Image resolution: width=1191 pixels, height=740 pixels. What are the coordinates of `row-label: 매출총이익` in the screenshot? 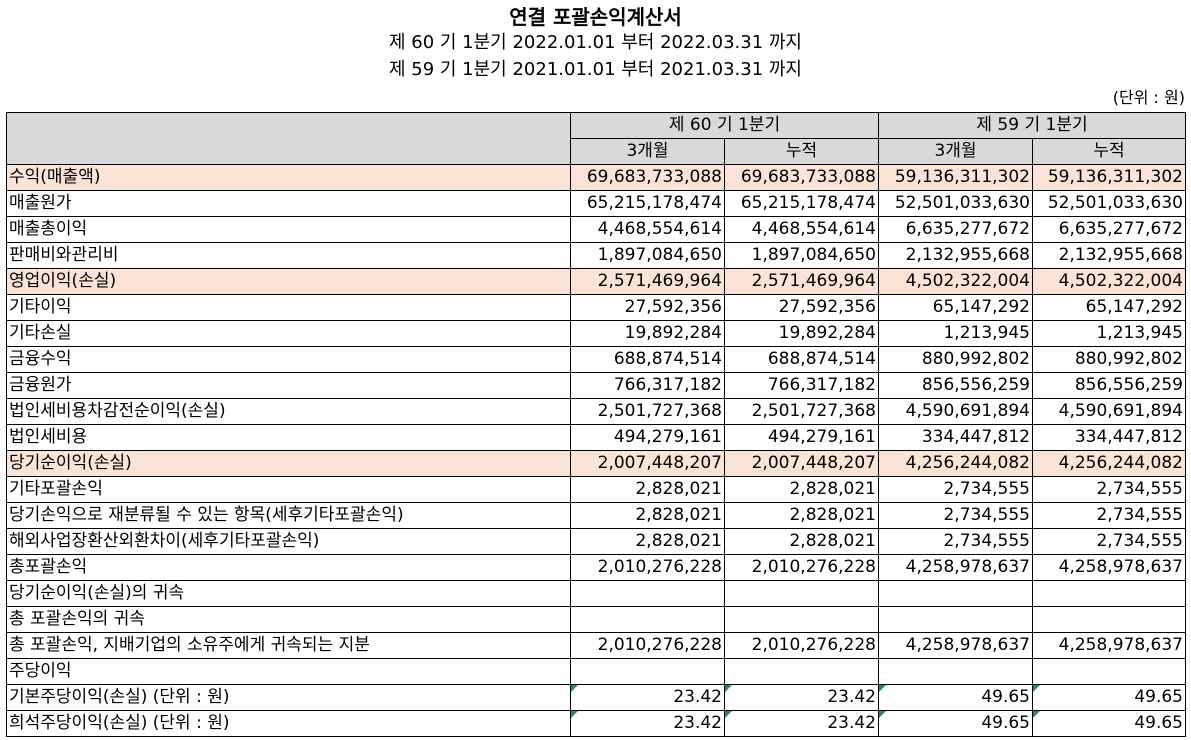 It's located at (288, 229).